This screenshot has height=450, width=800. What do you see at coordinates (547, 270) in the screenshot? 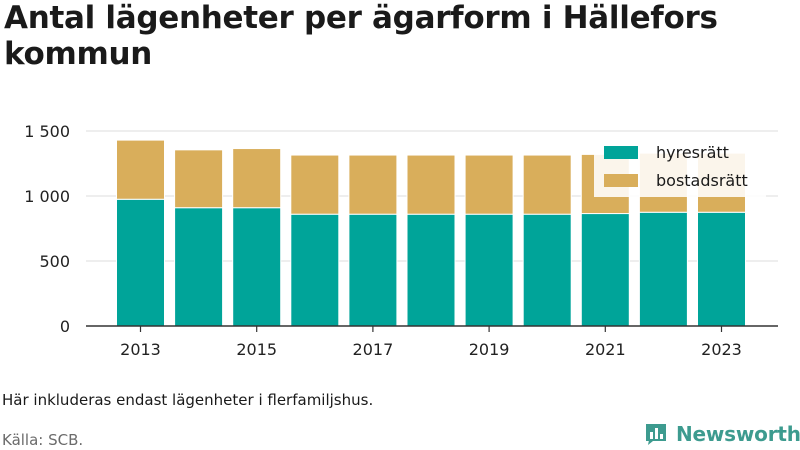
I see `bar-hyresratt-2020` at bounding box center [547, 270].